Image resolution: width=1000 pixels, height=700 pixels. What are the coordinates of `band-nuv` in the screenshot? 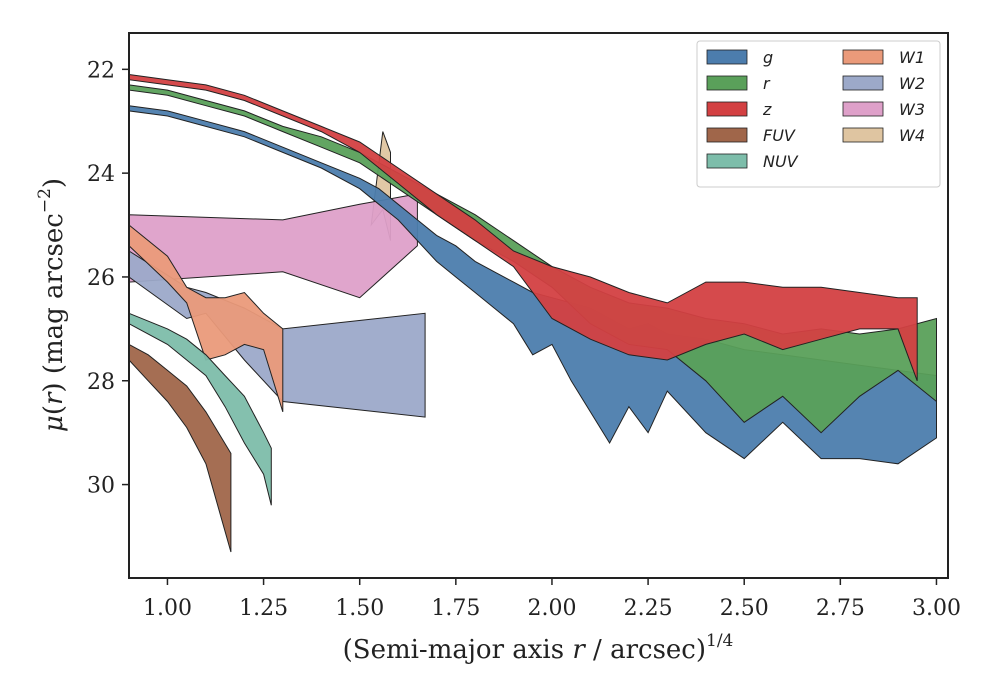 It's located at (200, 409).